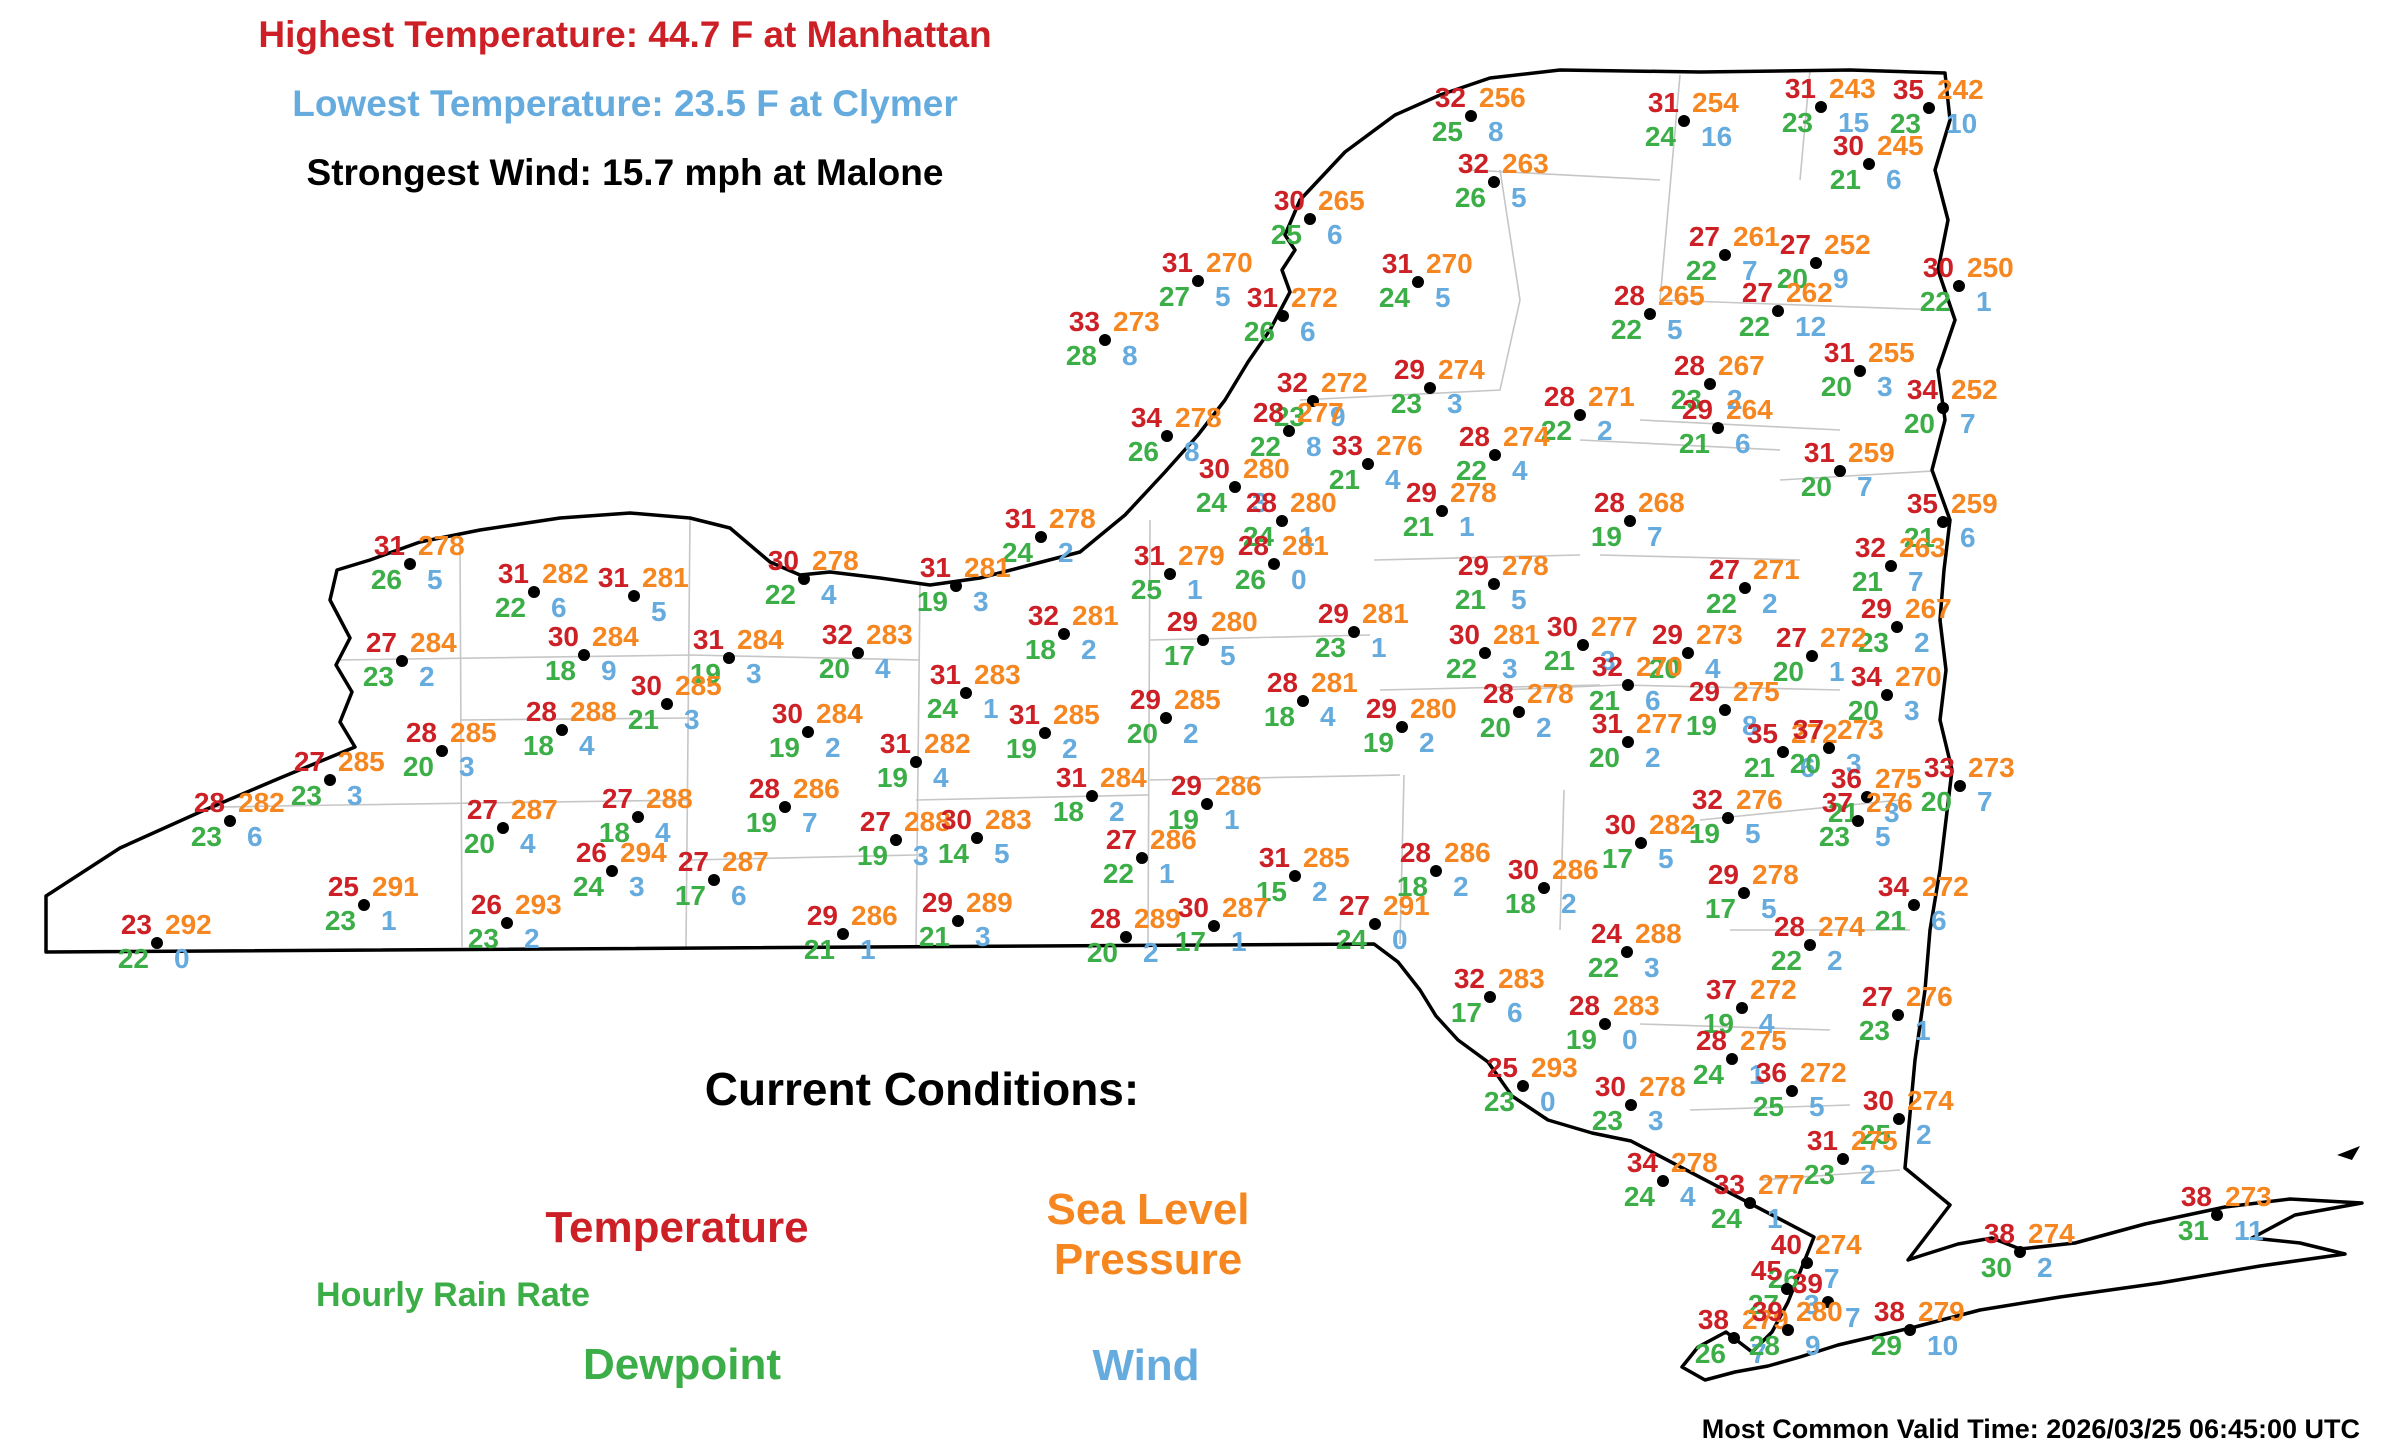  Describe the element at coordinates (1136, 321) in the screenshot. I see `station-pressure: 273` at that location.